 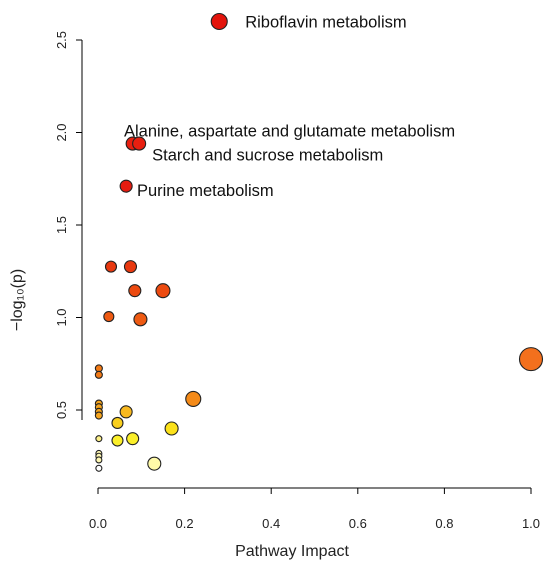 I want to click on x-tick-label: 0.4, so click(x=271, y=523).